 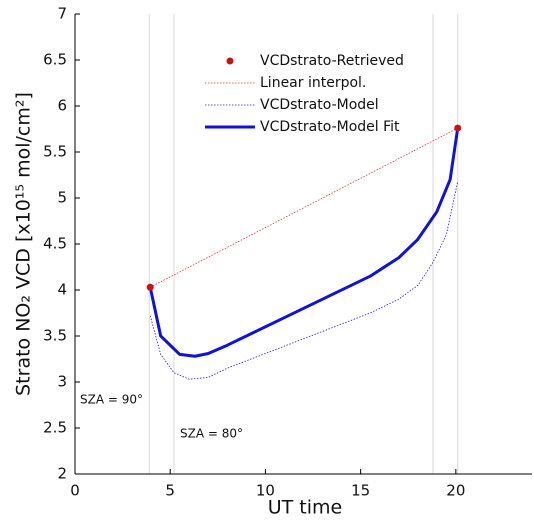 What do you see at coordinates (55, 152) in the screenshot?
I see `y-tick-label: 5.5` at bounding box center [55, 152].